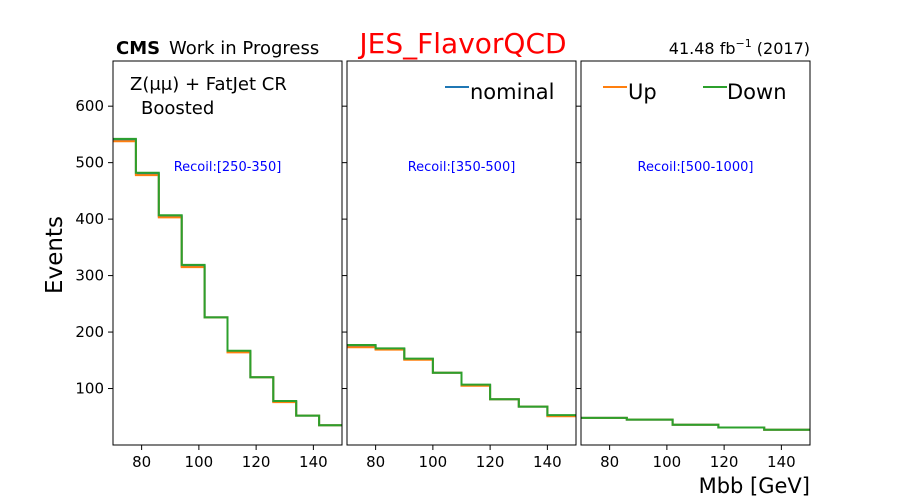 The height and width of the screenshot is (500, 900). I want to click on x-tick-label-140-panel-1: 140, so click(313, 462).